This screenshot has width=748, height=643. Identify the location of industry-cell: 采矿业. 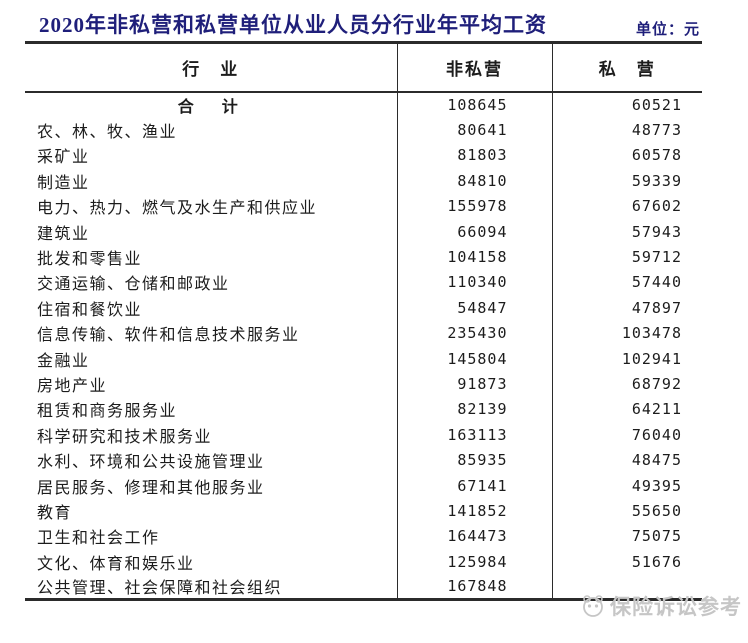
(211, 155).